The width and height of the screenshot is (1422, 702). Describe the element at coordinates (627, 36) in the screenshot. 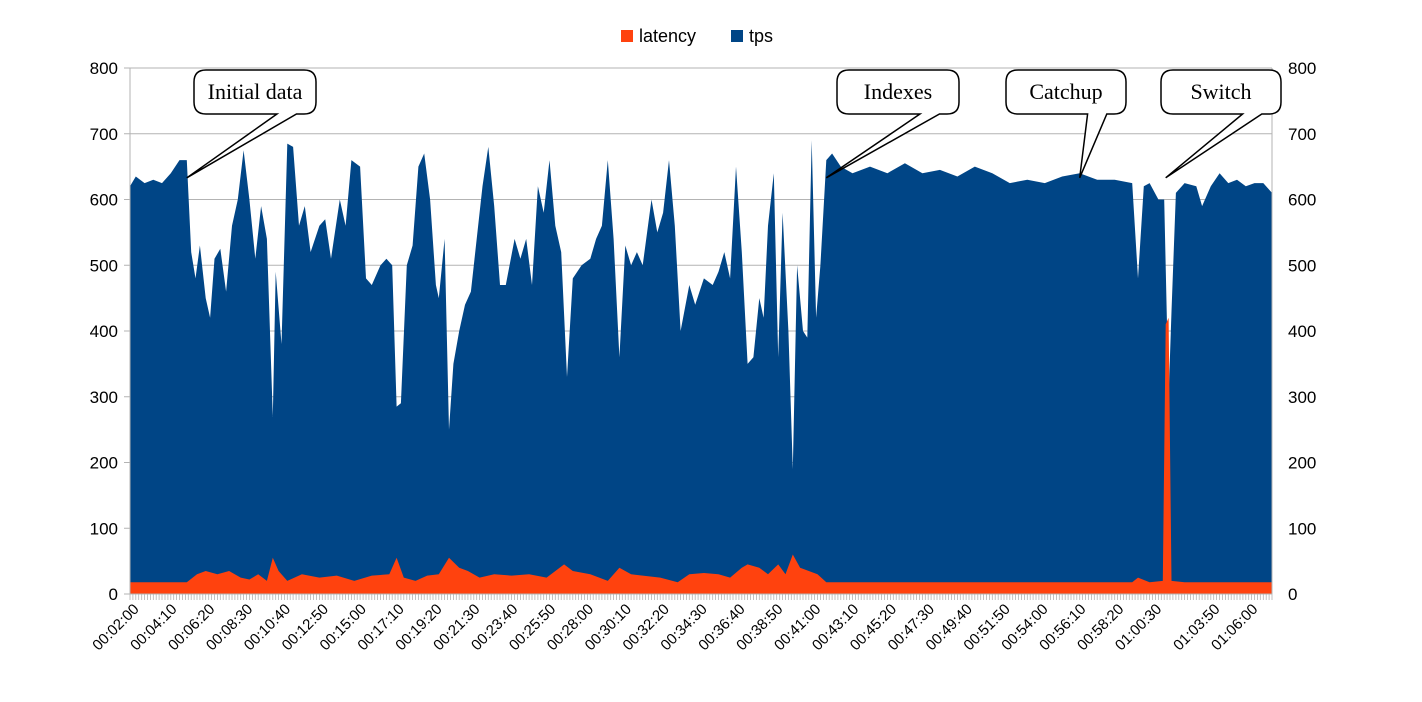

I see `legend-swatch-latency` at that location.